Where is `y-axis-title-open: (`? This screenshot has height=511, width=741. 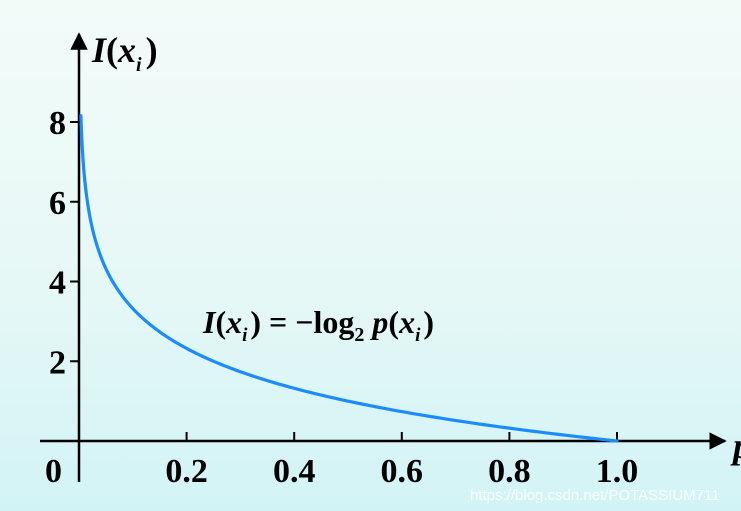 y-axis-title-open: ( is located at coordinates (112, 50).